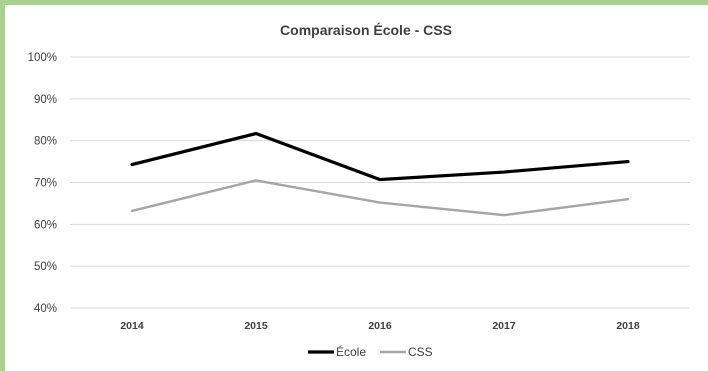  Describe the element at coordinates (45, 142) in the screenshot. I see `y-tick-label: 80%` at that location.